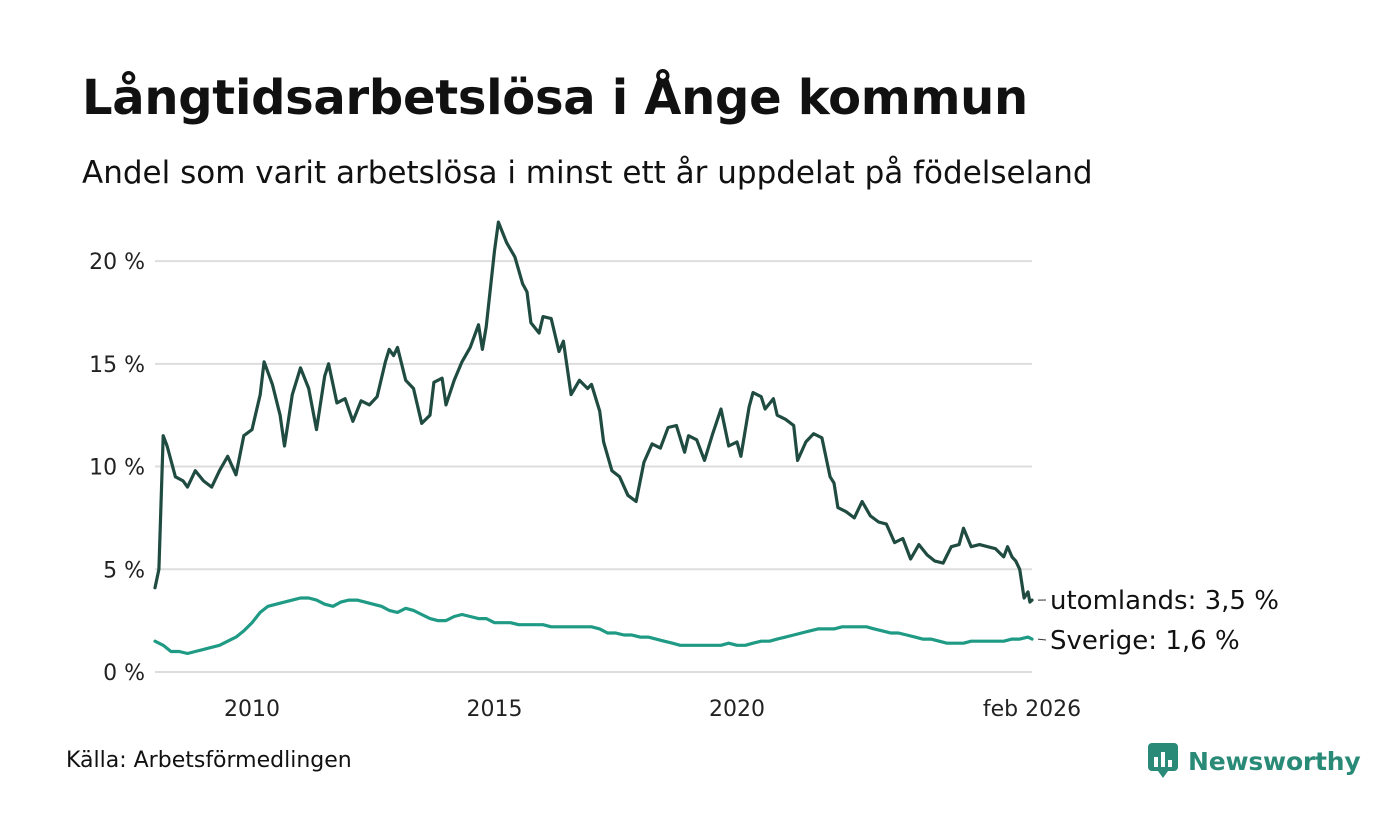 Image resolution: width=1400 pixels, height=840 pixels. I want to click on y-tick-label: 10 %, so click(117, 468).